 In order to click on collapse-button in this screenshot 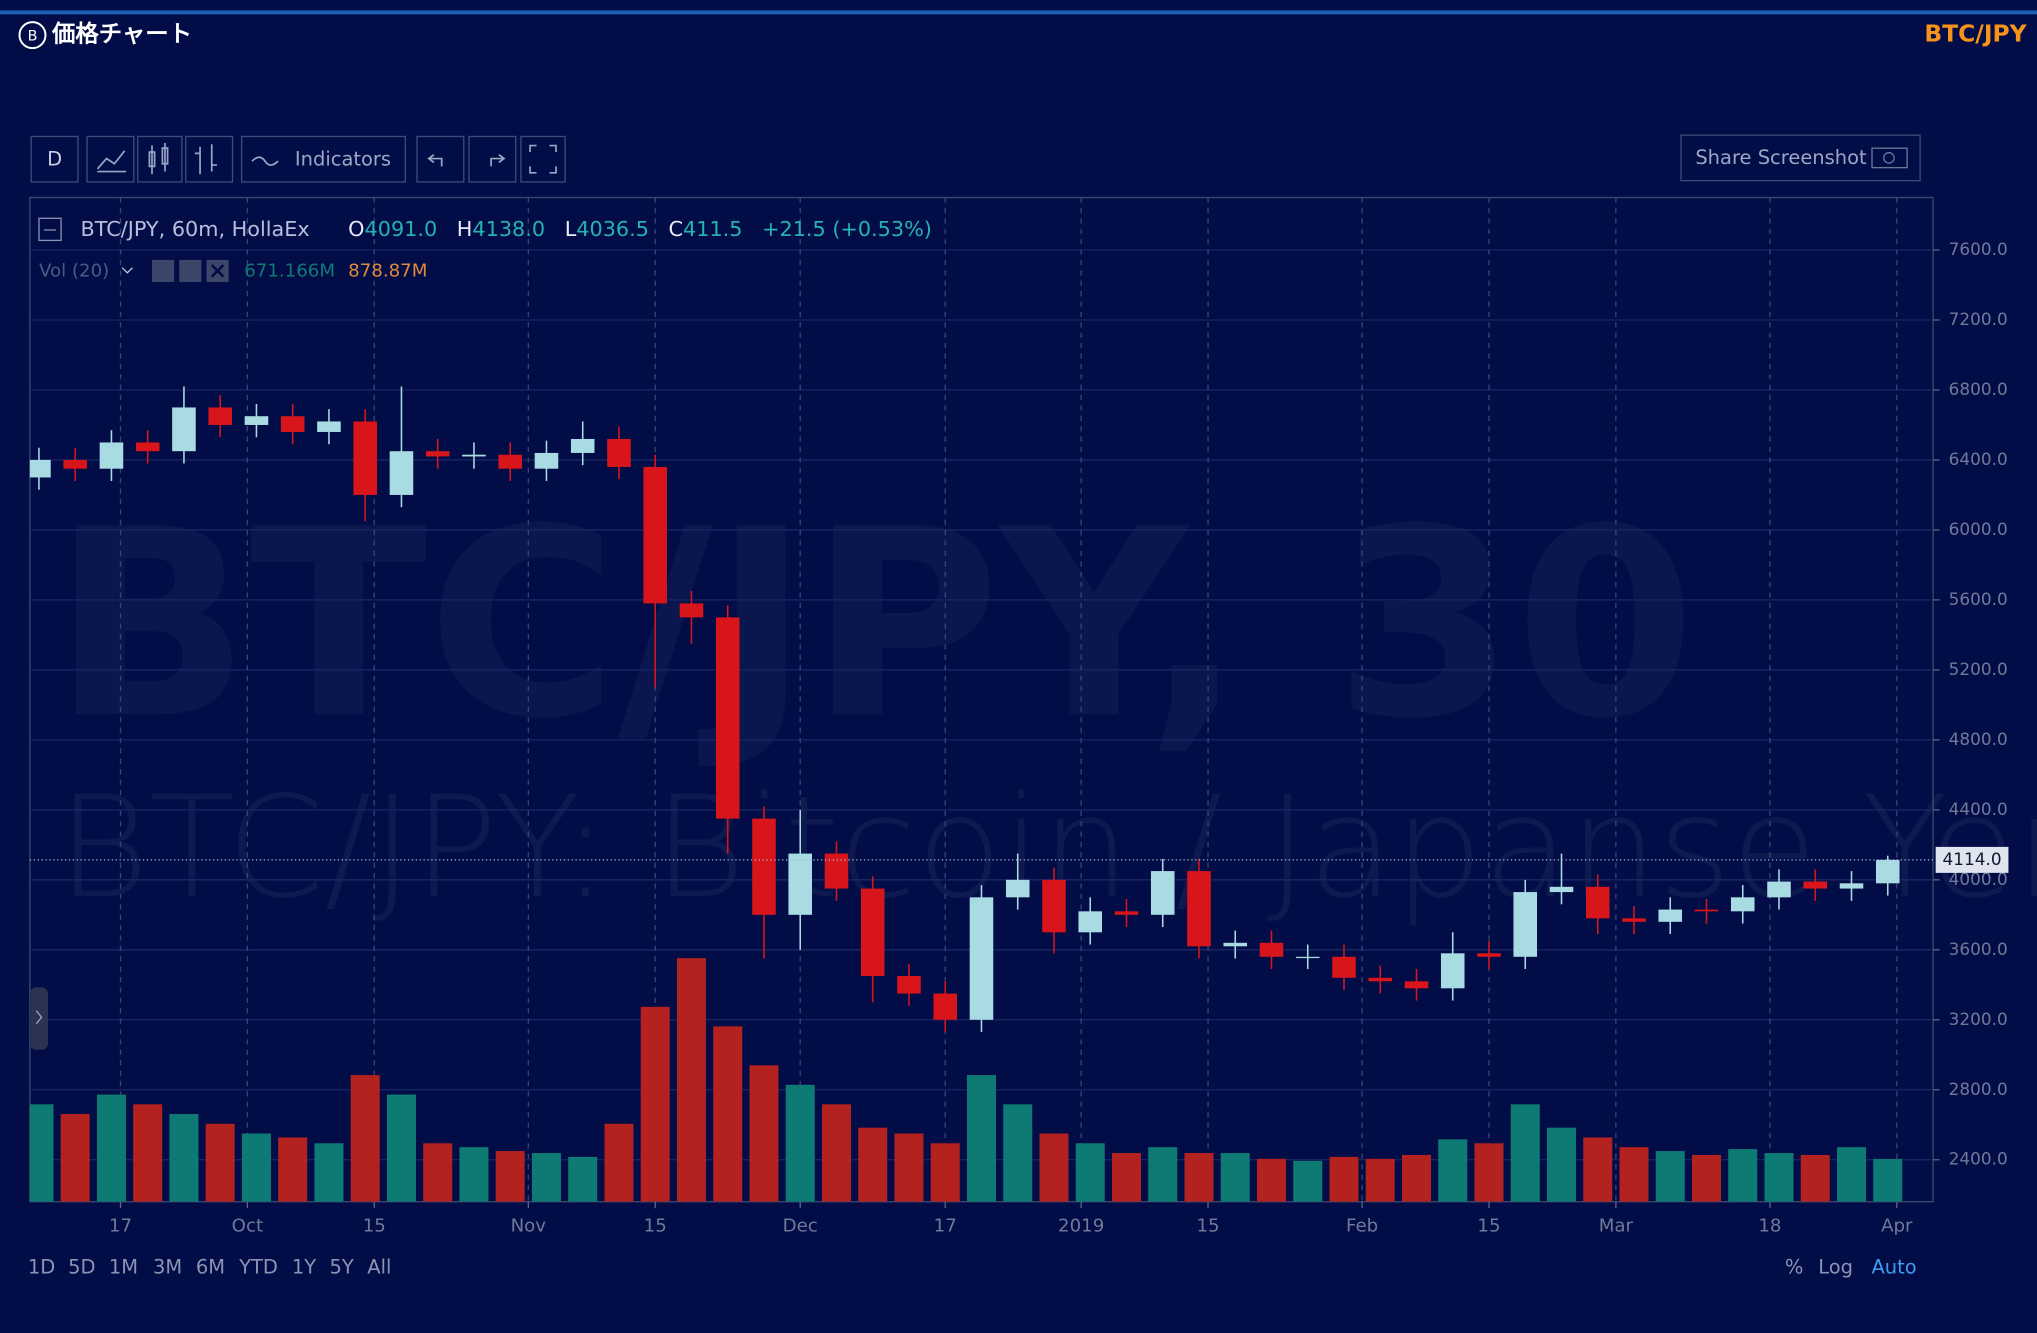, I will do `click(50, 229)`.